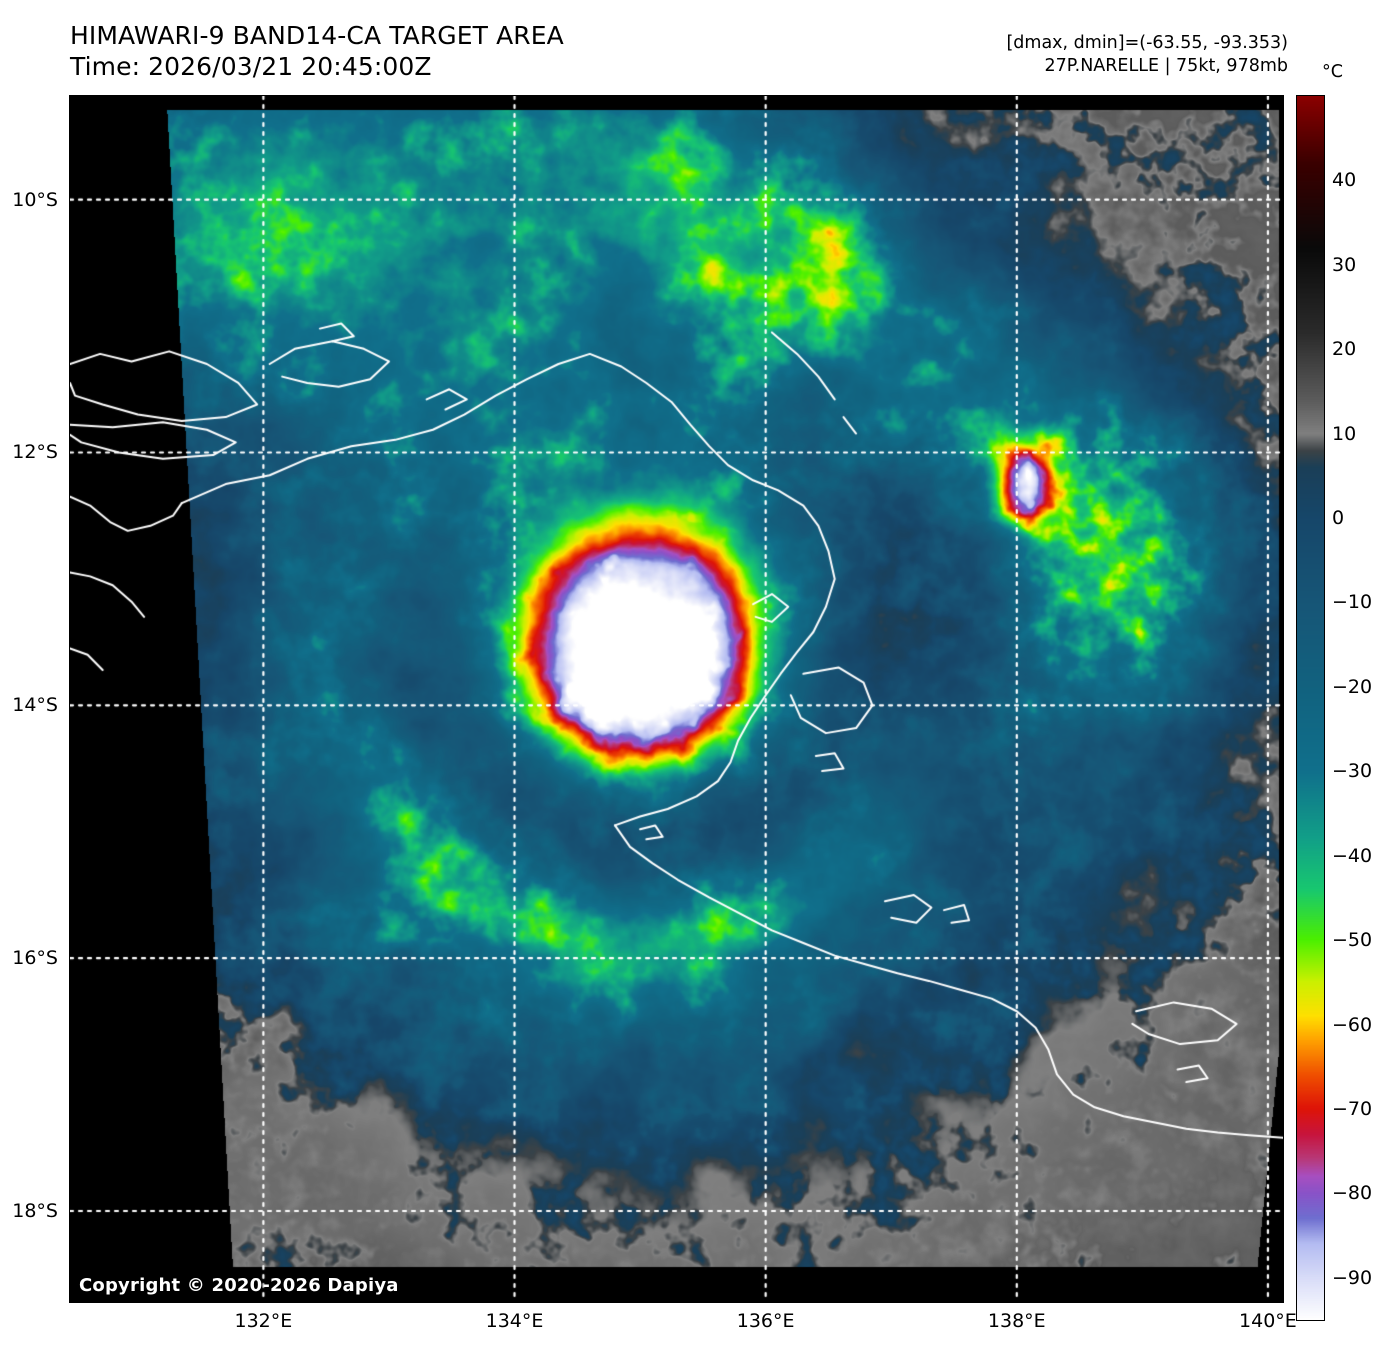  I want to click on colorbar-tick-3: 10, so click(1344, 433).